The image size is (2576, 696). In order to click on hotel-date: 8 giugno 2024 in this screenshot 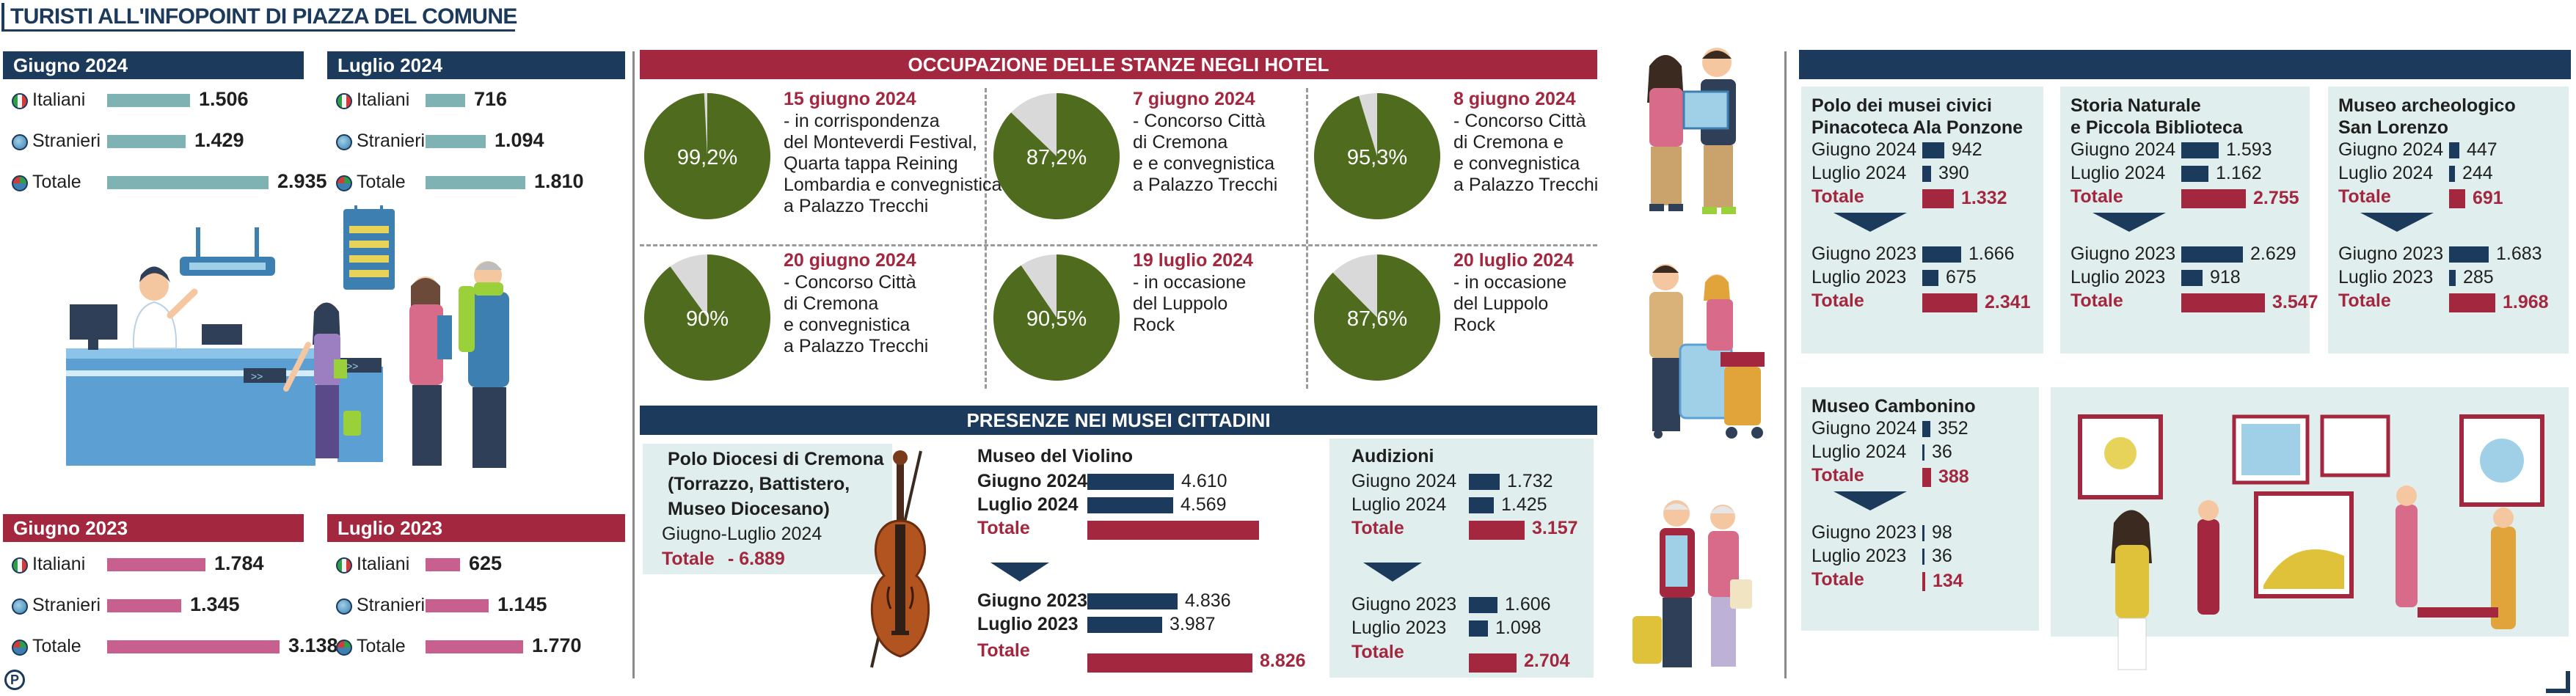, I will do `click(1514, 99)`.